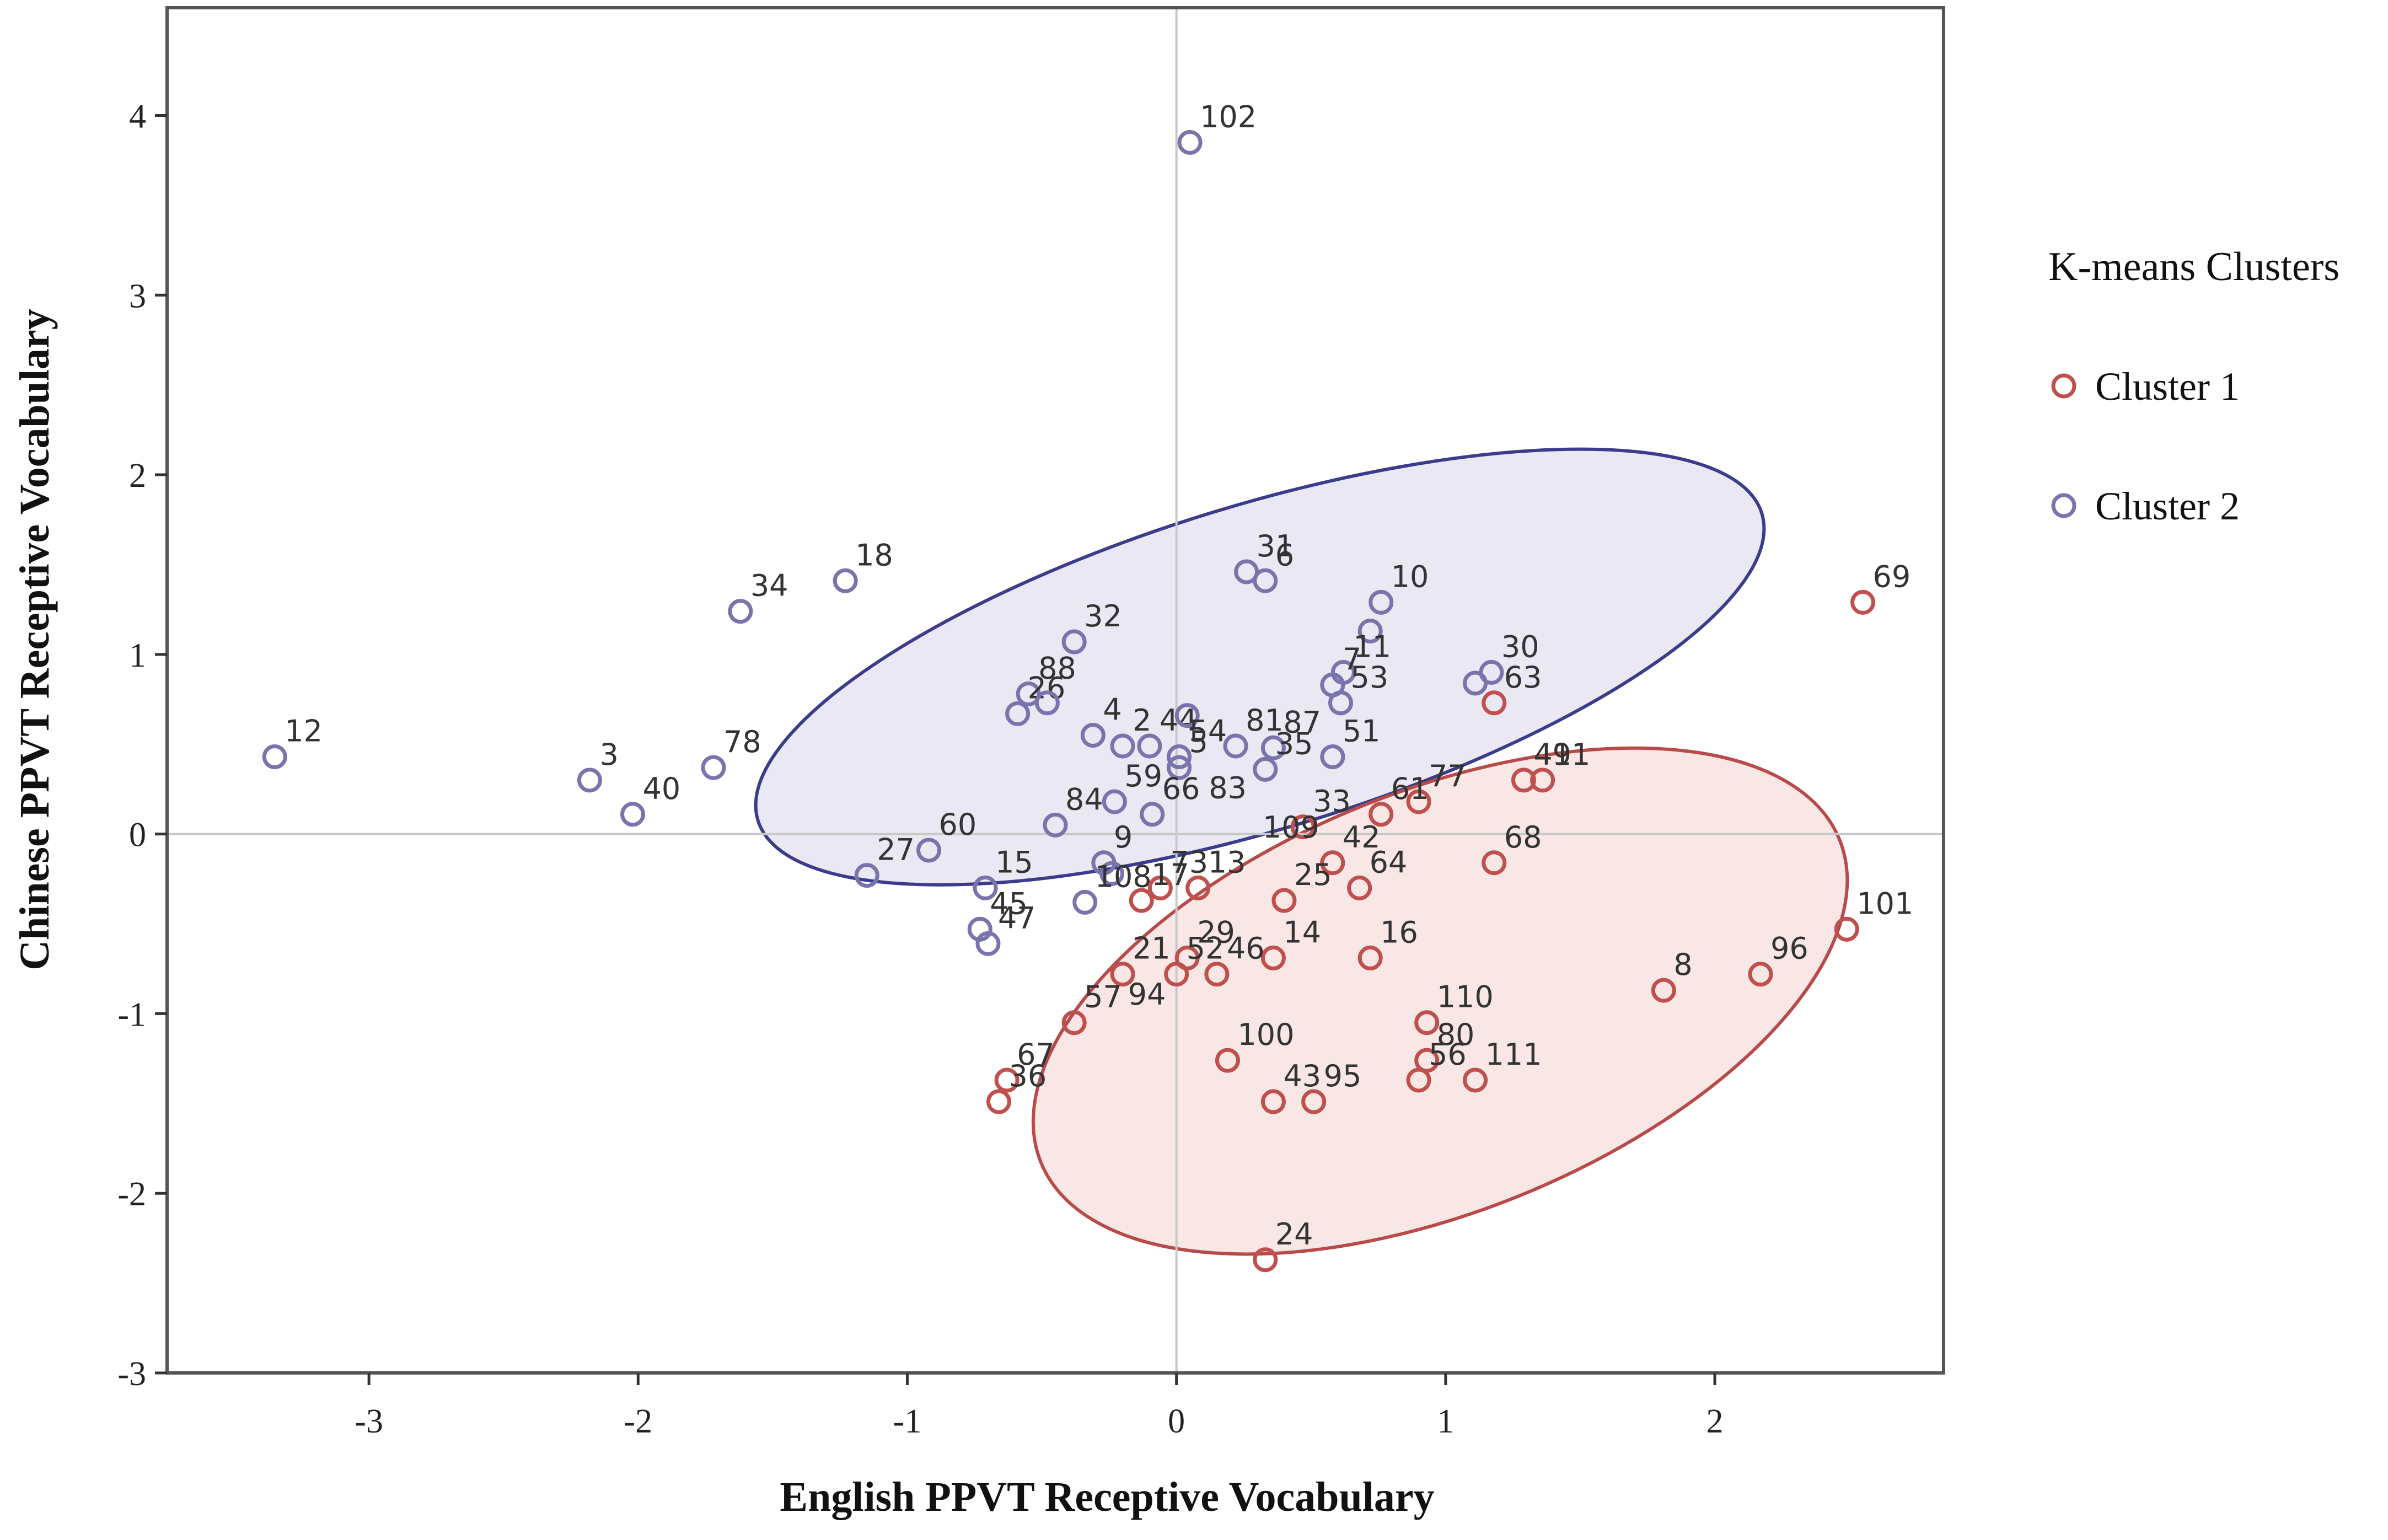 This screenshot has height=1540, width=2388. I want to click on point-label-94: 94, so click(1147, 994).